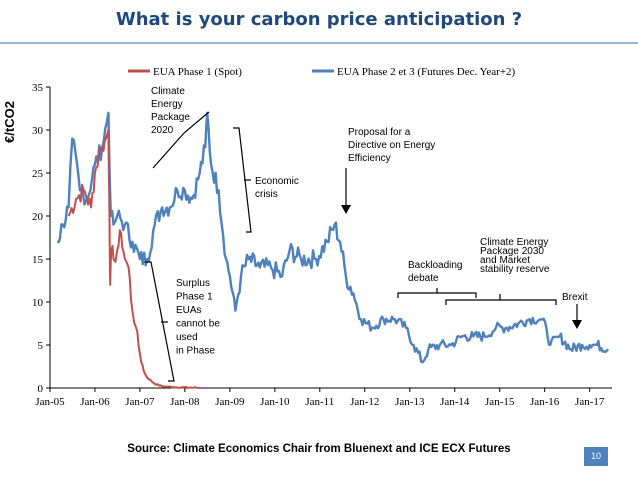 Image resolution: width=638 pixels, height=479 pixels. What do you see at coordinates (319, 19) in the screenshot?
I see `slide-title: What is your carbon price anticipation ?` at bounding box center [319, 19].